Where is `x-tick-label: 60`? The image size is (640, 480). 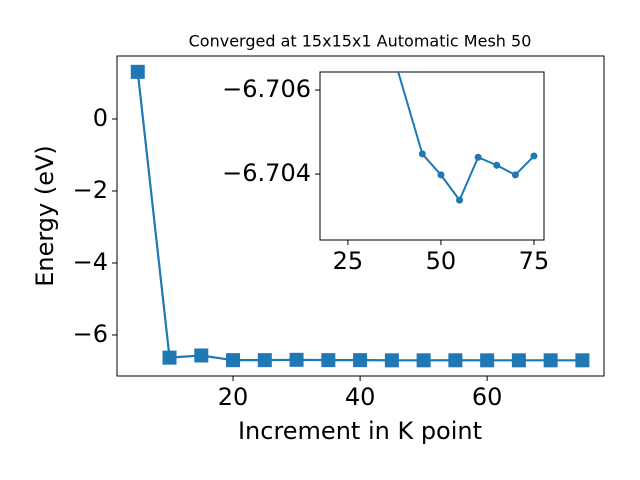 x-tick-label: 60 is located at coordinates (487, 397).